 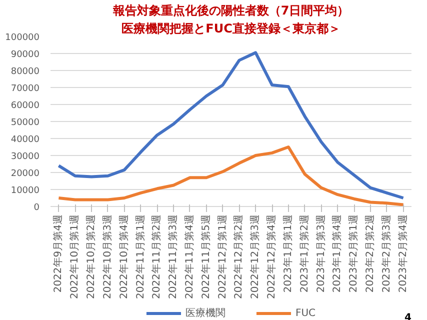 I want to click on x-tick-label: 2022年12月第3週, so click(x=255, y=257).